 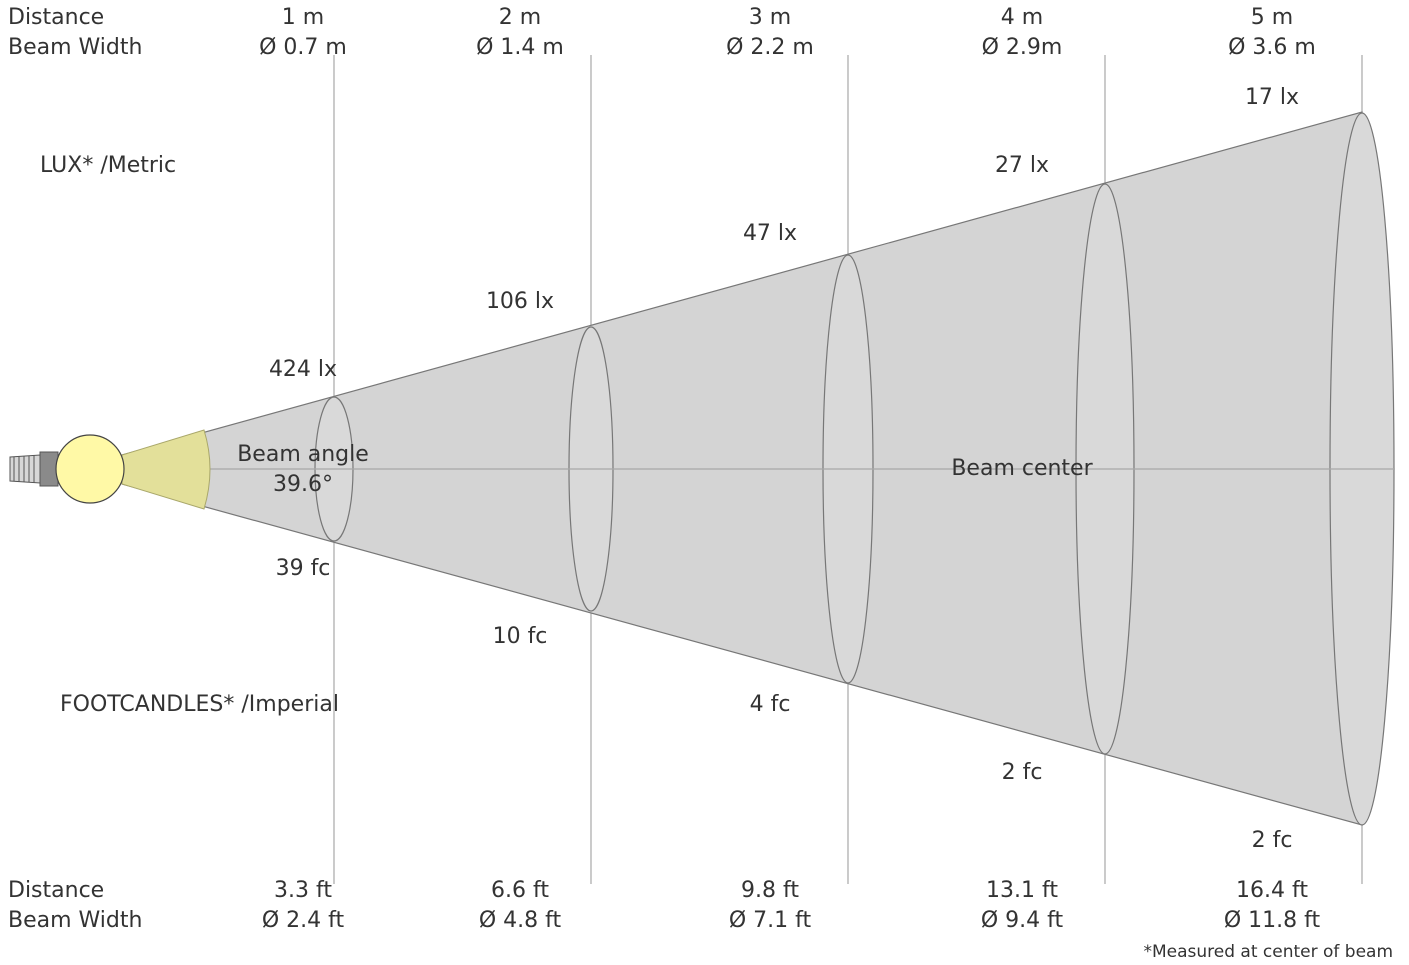 I want to click on metric-beam-width-label: Beam Width, so click(x=75, y=47).